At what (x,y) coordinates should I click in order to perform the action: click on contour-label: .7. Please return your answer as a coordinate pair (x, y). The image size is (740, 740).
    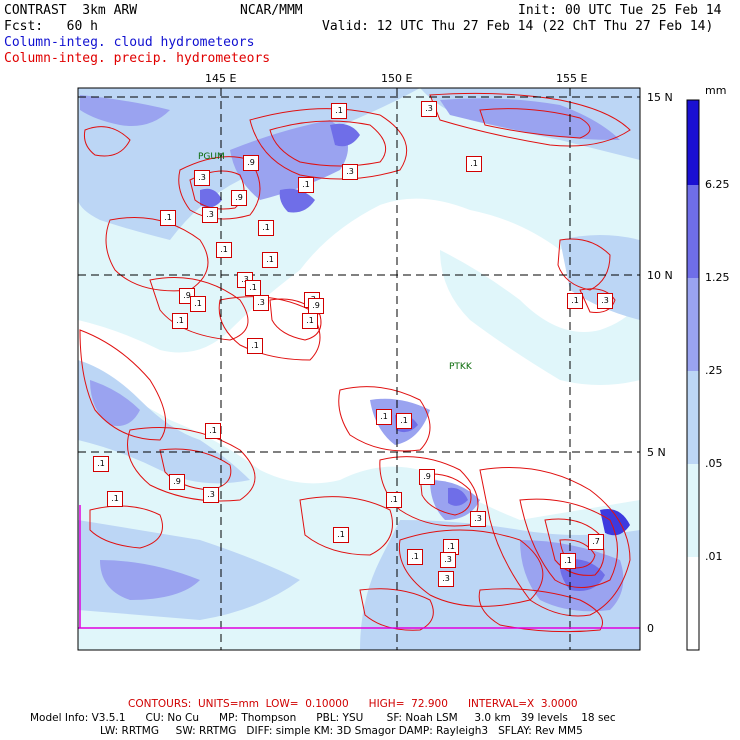
    Looking at the image, I should click on (596, 542).